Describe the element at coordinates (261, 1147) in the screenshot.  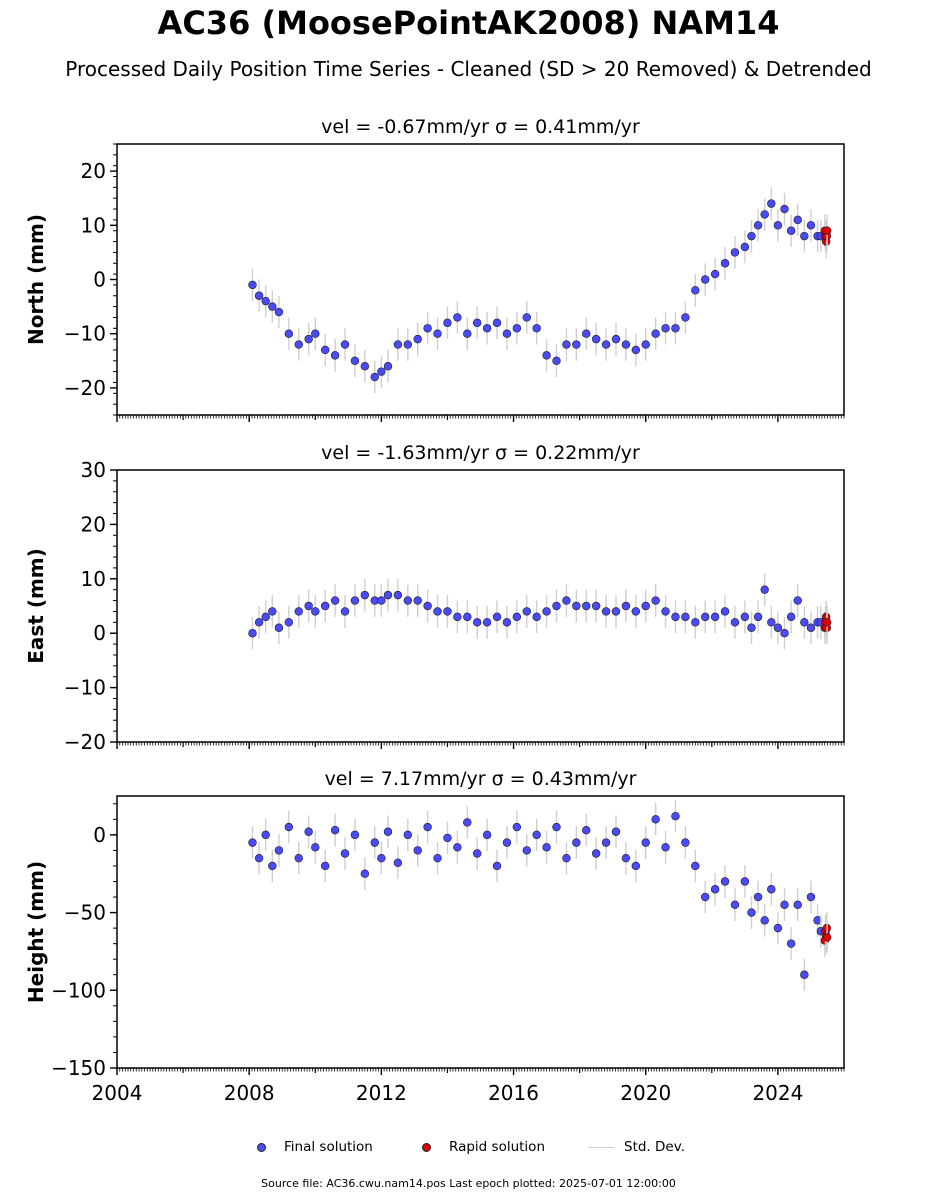
I see `final-marker-icon` at that location.